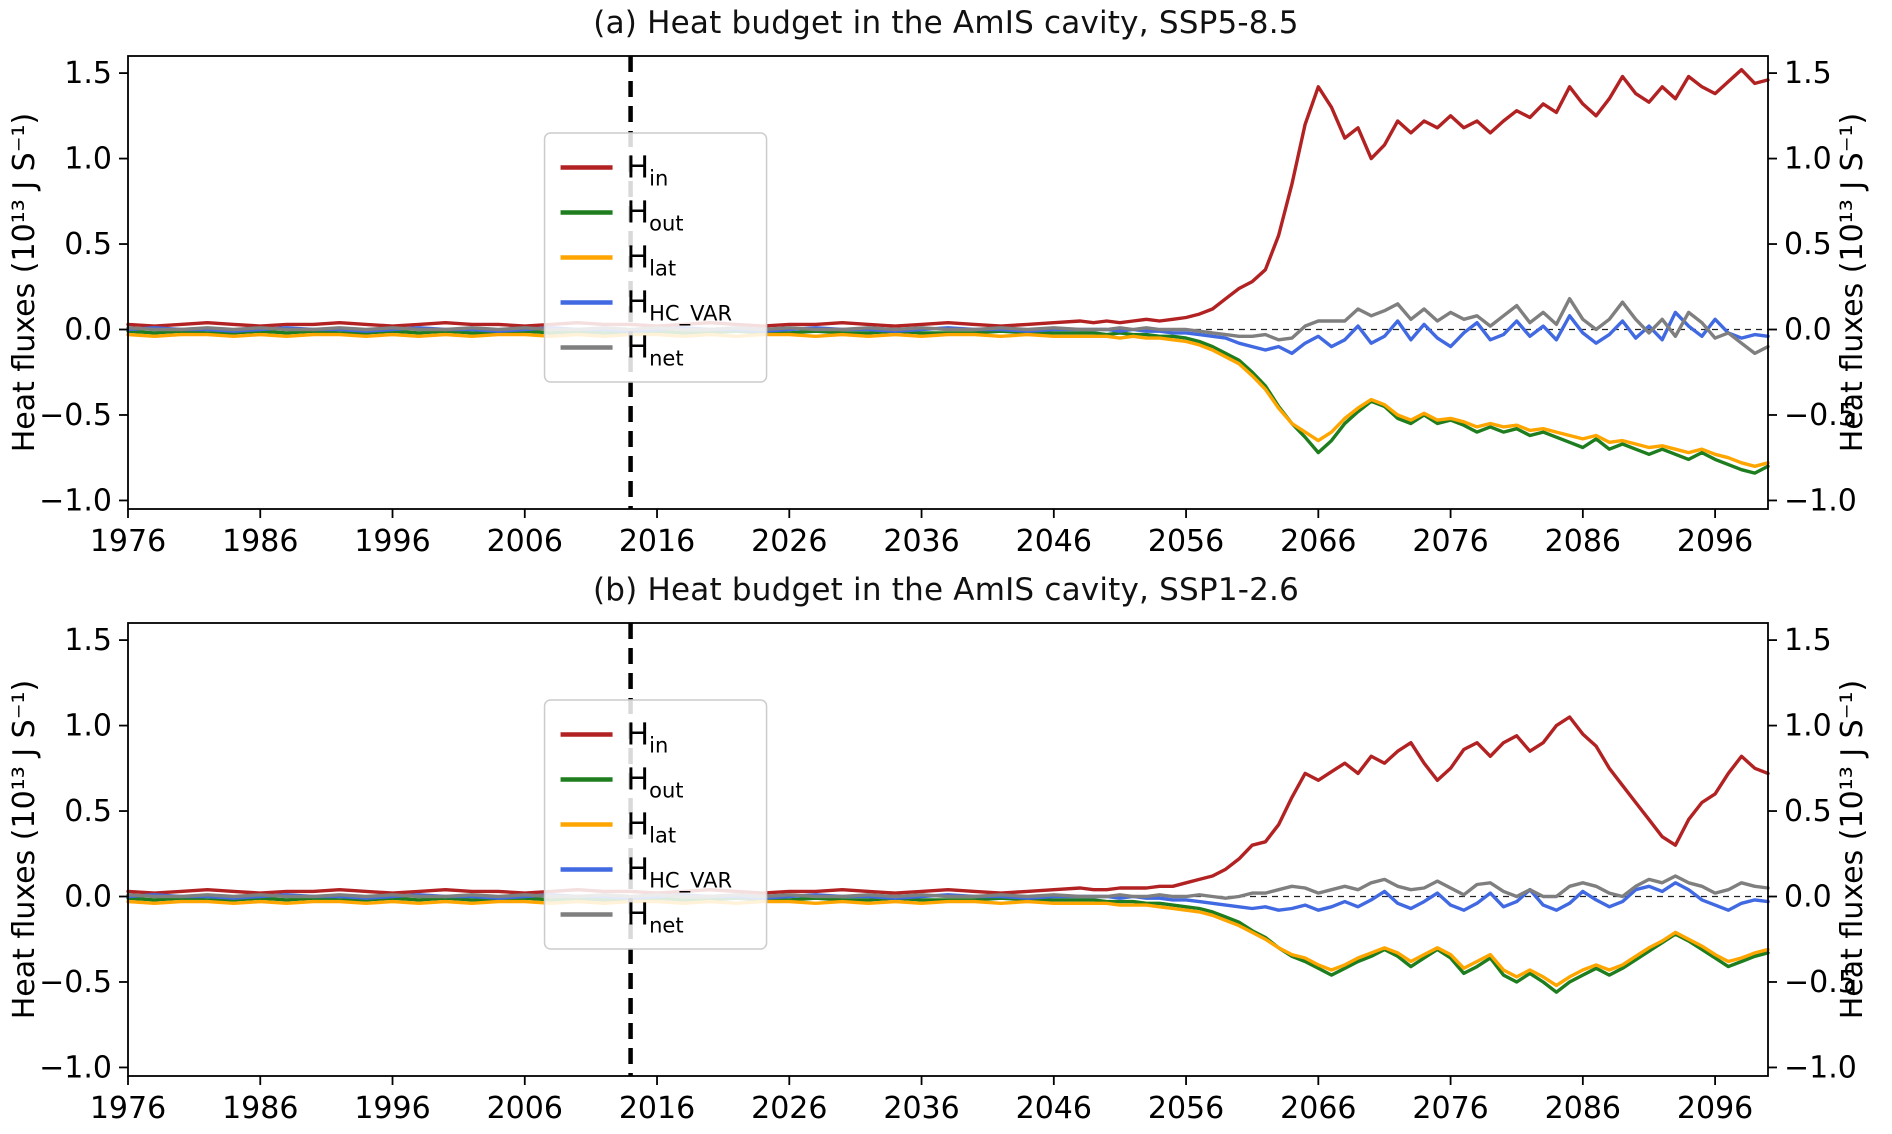  I want to click on series-line-H_in, so click(948, 805).